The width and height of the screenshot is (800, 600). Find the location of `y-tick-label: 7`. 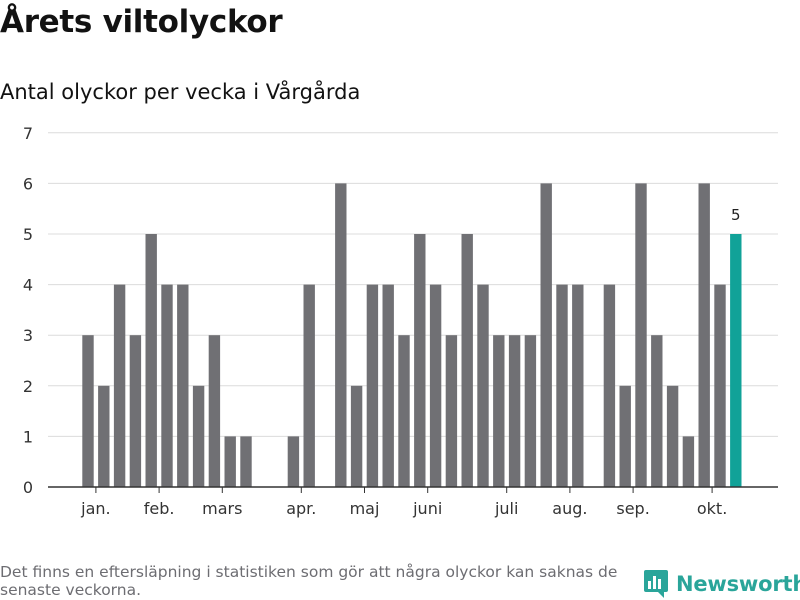

y-tick-label: 7 is located at coordinates (28, 133).